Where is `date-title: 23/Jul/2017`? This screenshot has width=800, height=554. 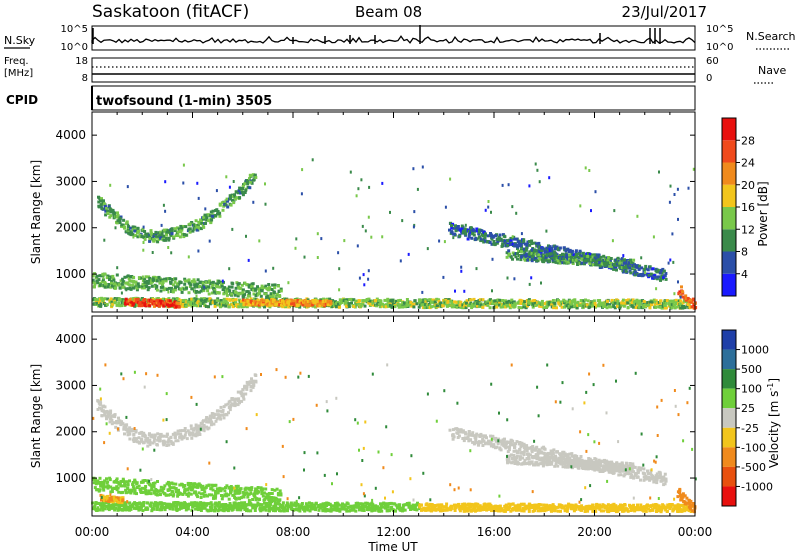
date-title: 23/Jul/2017 is located at coordinates (664, 12).